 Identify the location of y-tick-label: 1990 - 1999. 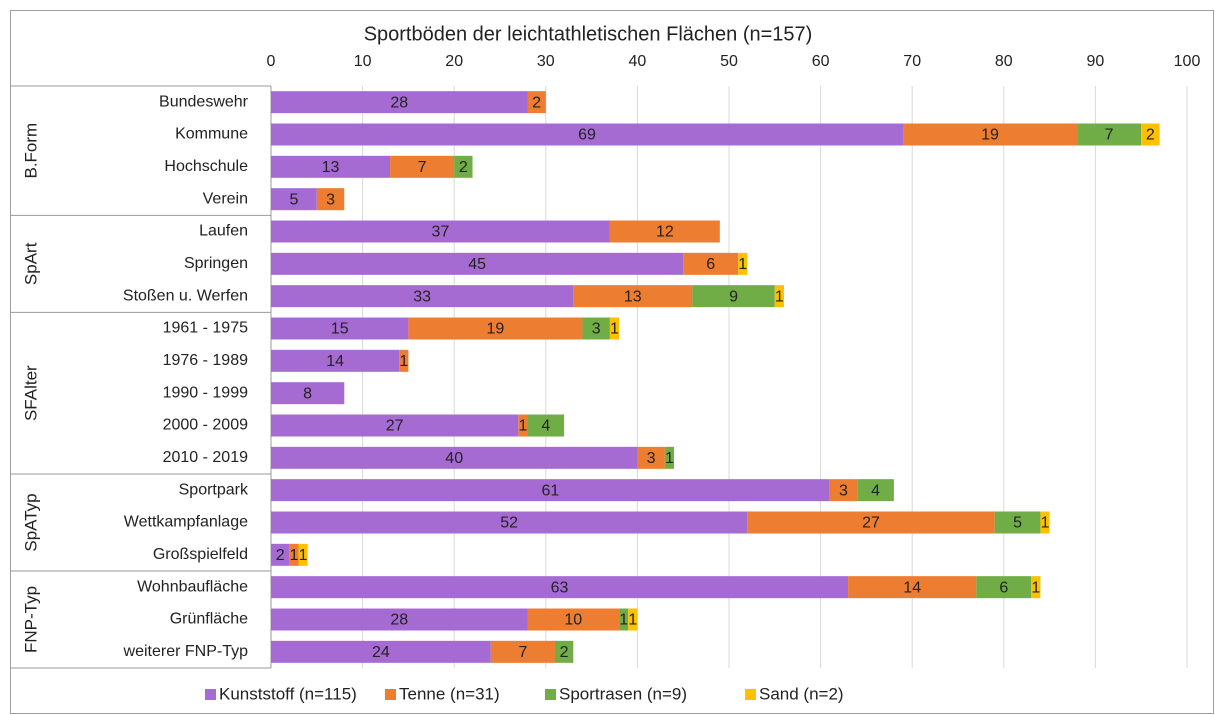
(206, 392).